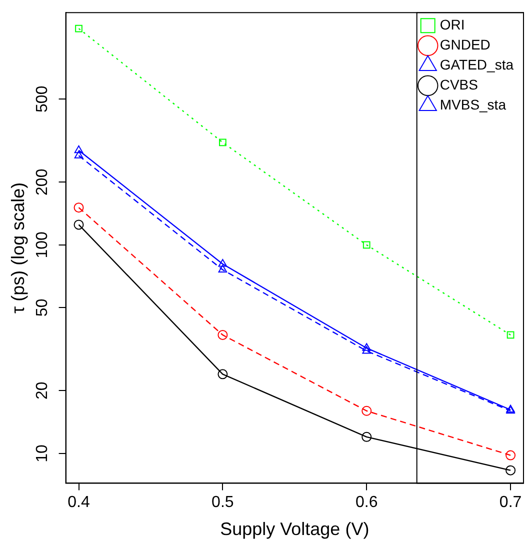  What do you see at coordinates (42, 182) in the screenshot?
I see `y-tick-label: 200` at bounding box center [42, 182].